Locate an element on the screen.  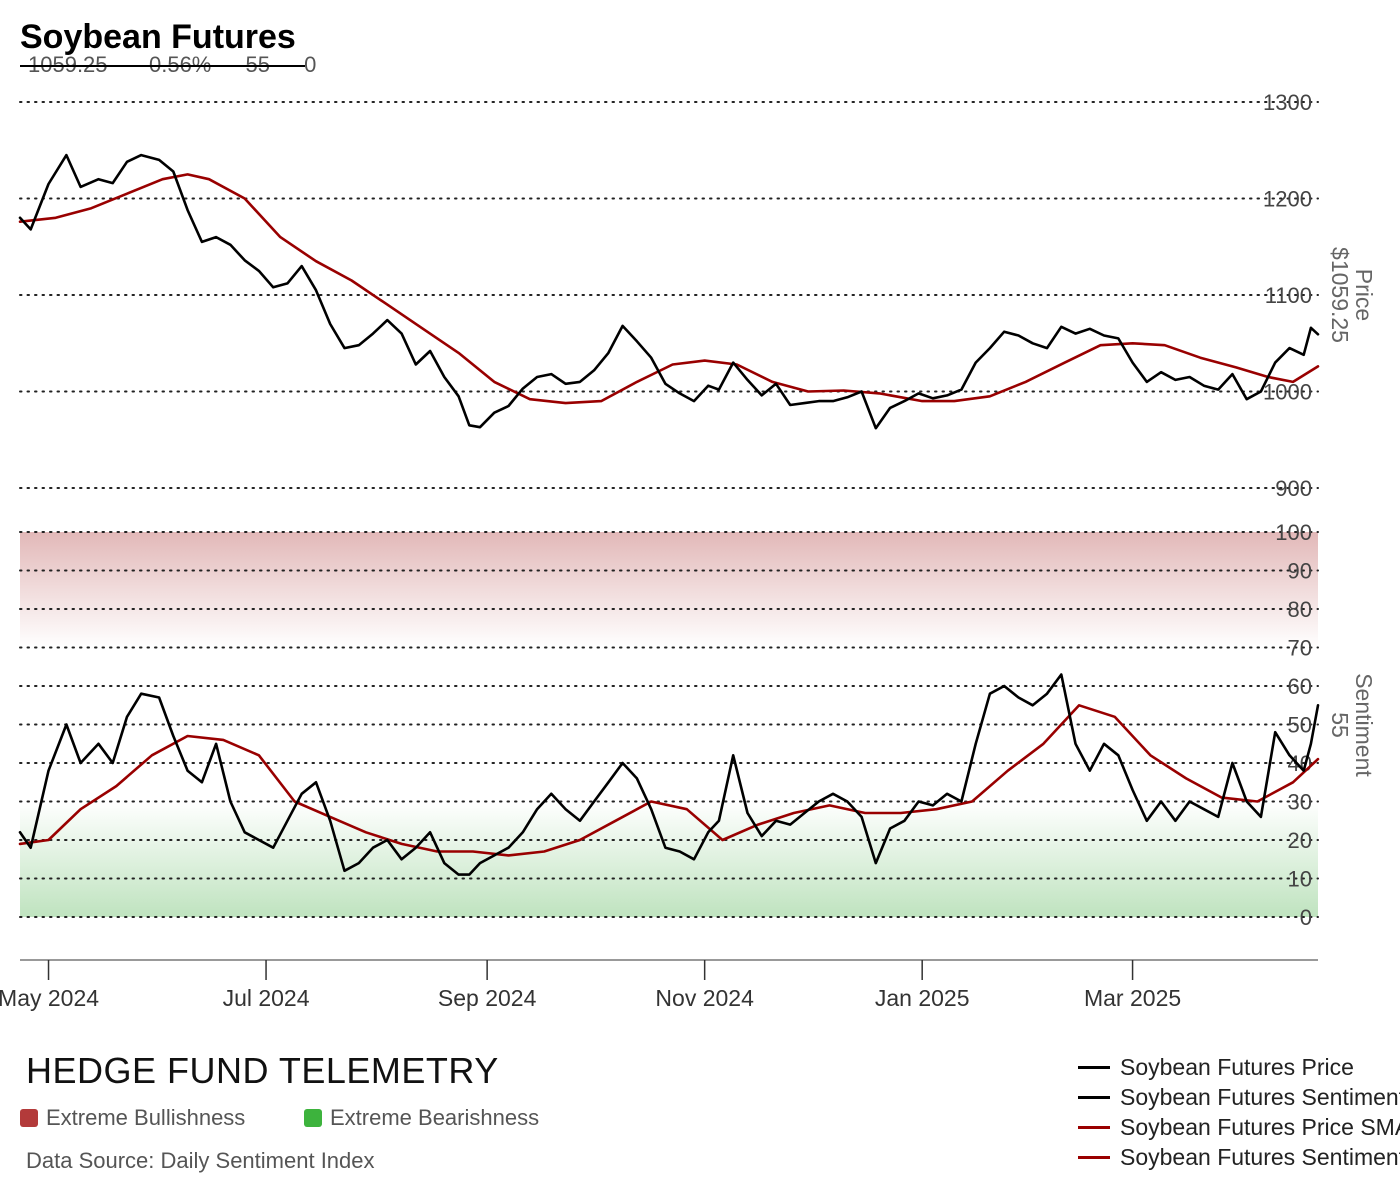
legend-item-price-sma: Soybean Futures Price SMA is located at coordinates (1239, 1127).